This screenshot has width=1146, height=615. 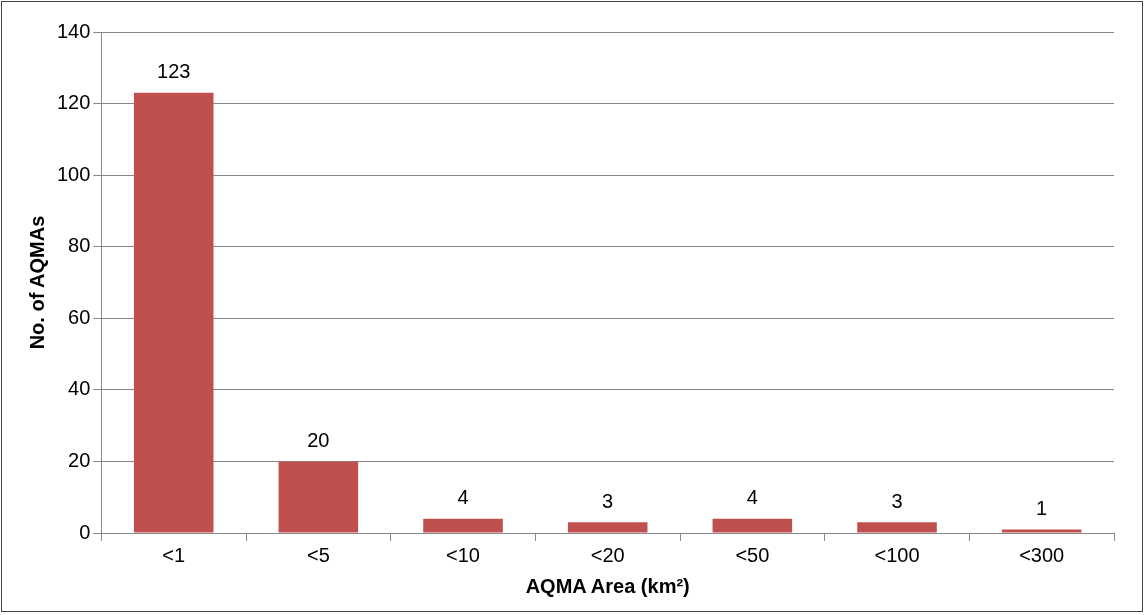 What do you see at coordinates (73, 30) in the screenshot?
I see `y-tick-label: 140` at bounding box center [73, 30].